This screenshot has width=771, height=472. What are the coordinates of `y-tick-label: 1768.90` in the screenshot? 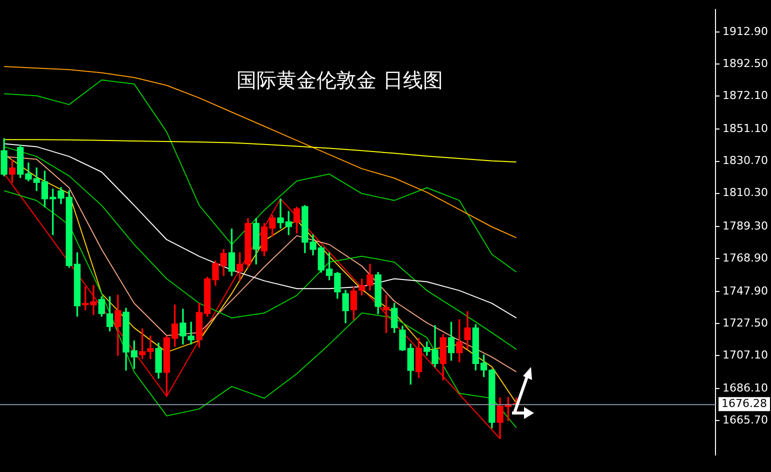 It's located at (745, 257).